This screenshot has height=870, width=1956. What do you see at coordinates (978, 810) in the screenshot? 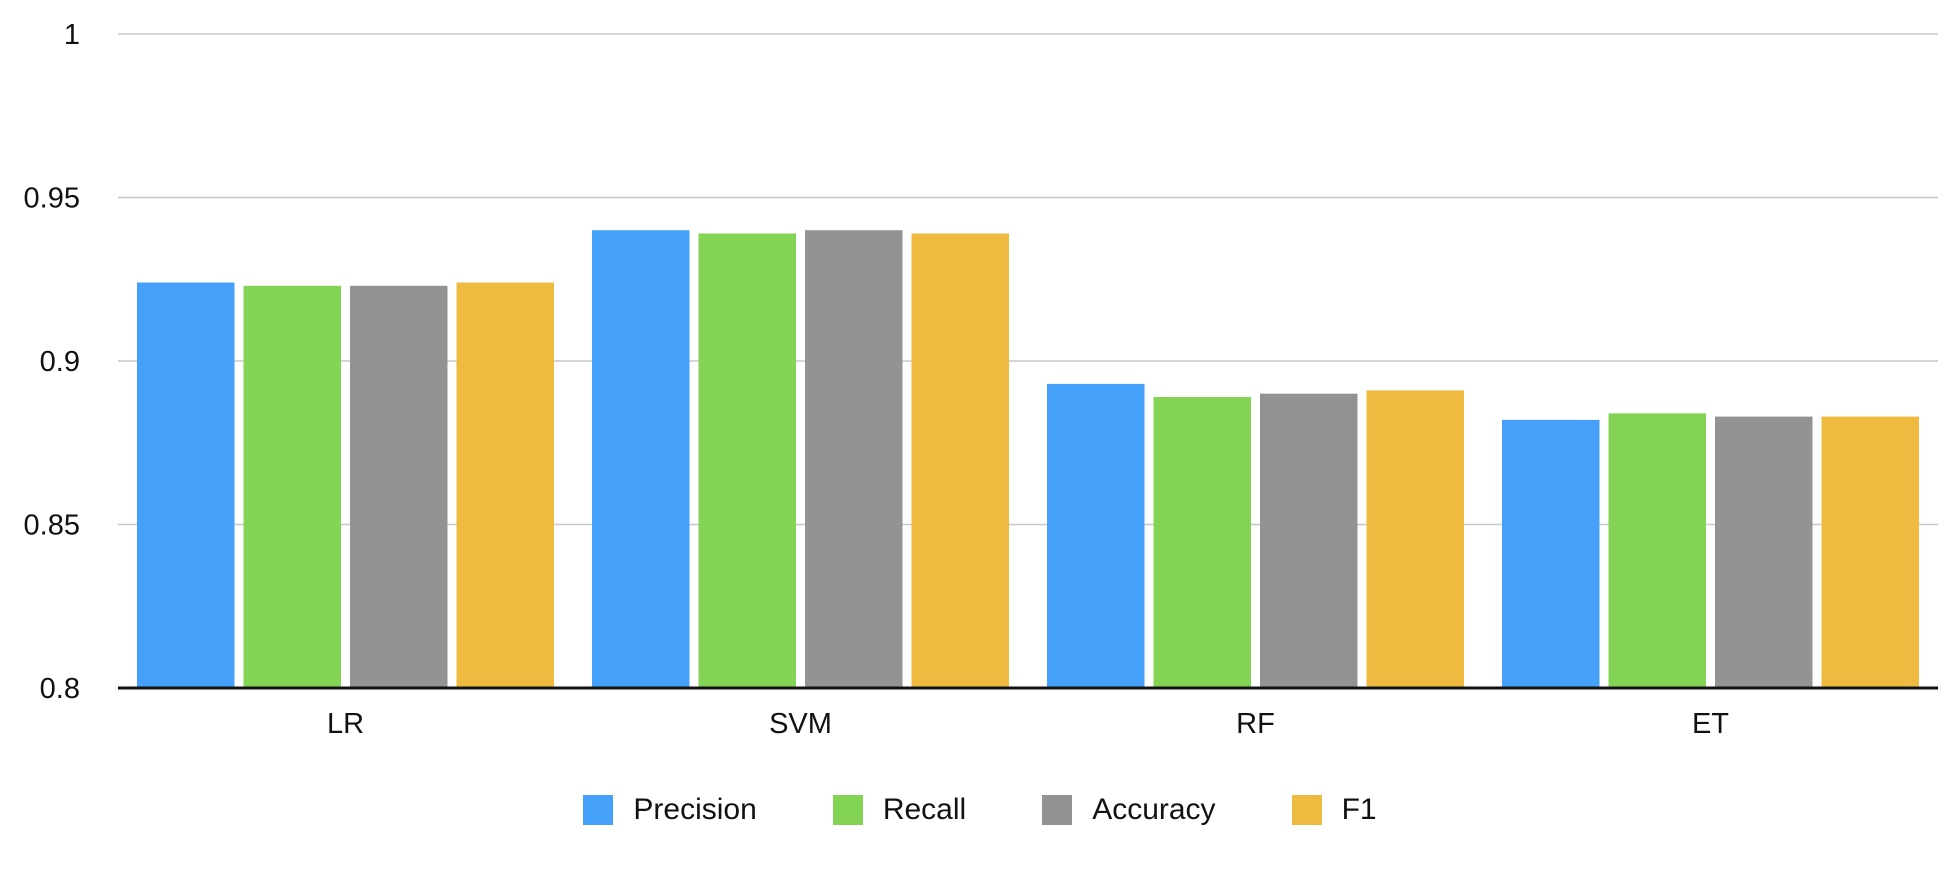
I see `legend: Precision Recall Accuracy F1` at bounding box center [978, 810].